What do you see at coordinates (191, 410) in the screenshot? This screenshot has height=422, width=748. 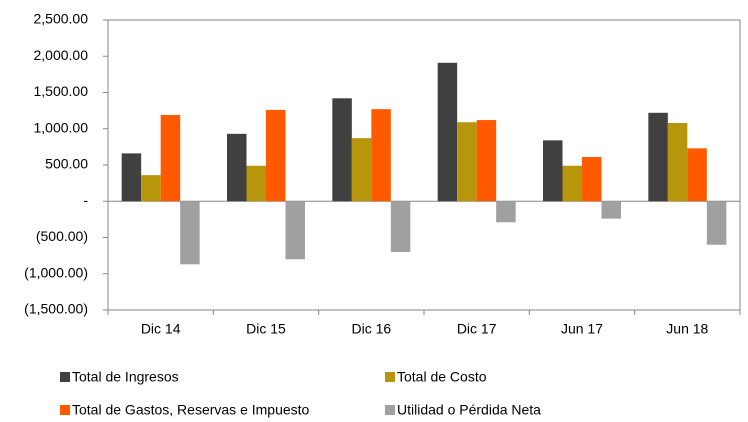 I see `legend-label: Total de Gastos, Reservas e Impuesto` at bounding box center [191, 410].